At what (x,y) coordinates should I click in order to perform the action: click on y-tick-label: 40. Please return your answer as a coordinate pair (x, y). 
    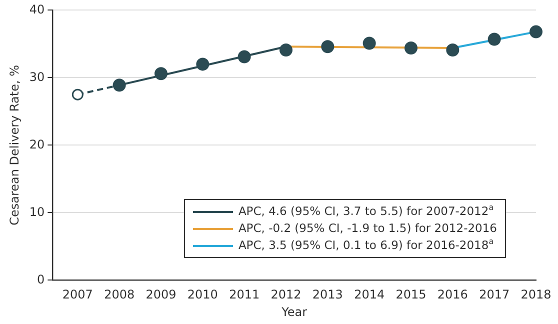
    Looking at the image, I should click on (37, 9).